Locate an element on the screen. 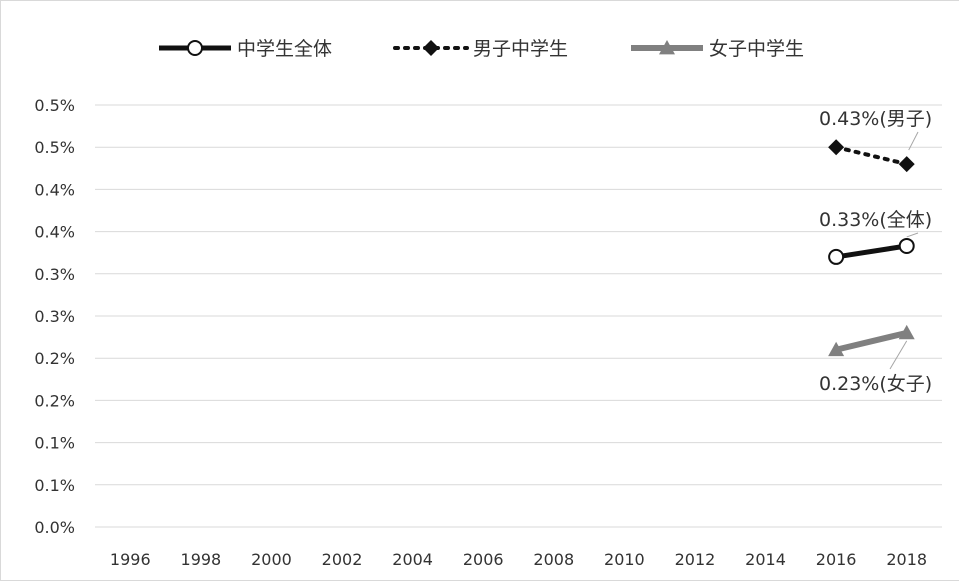 This screenshot has height=582, width=959. legend: 中学生全体 男子中学生 女子中学生 is located at coordinates (481, 49).